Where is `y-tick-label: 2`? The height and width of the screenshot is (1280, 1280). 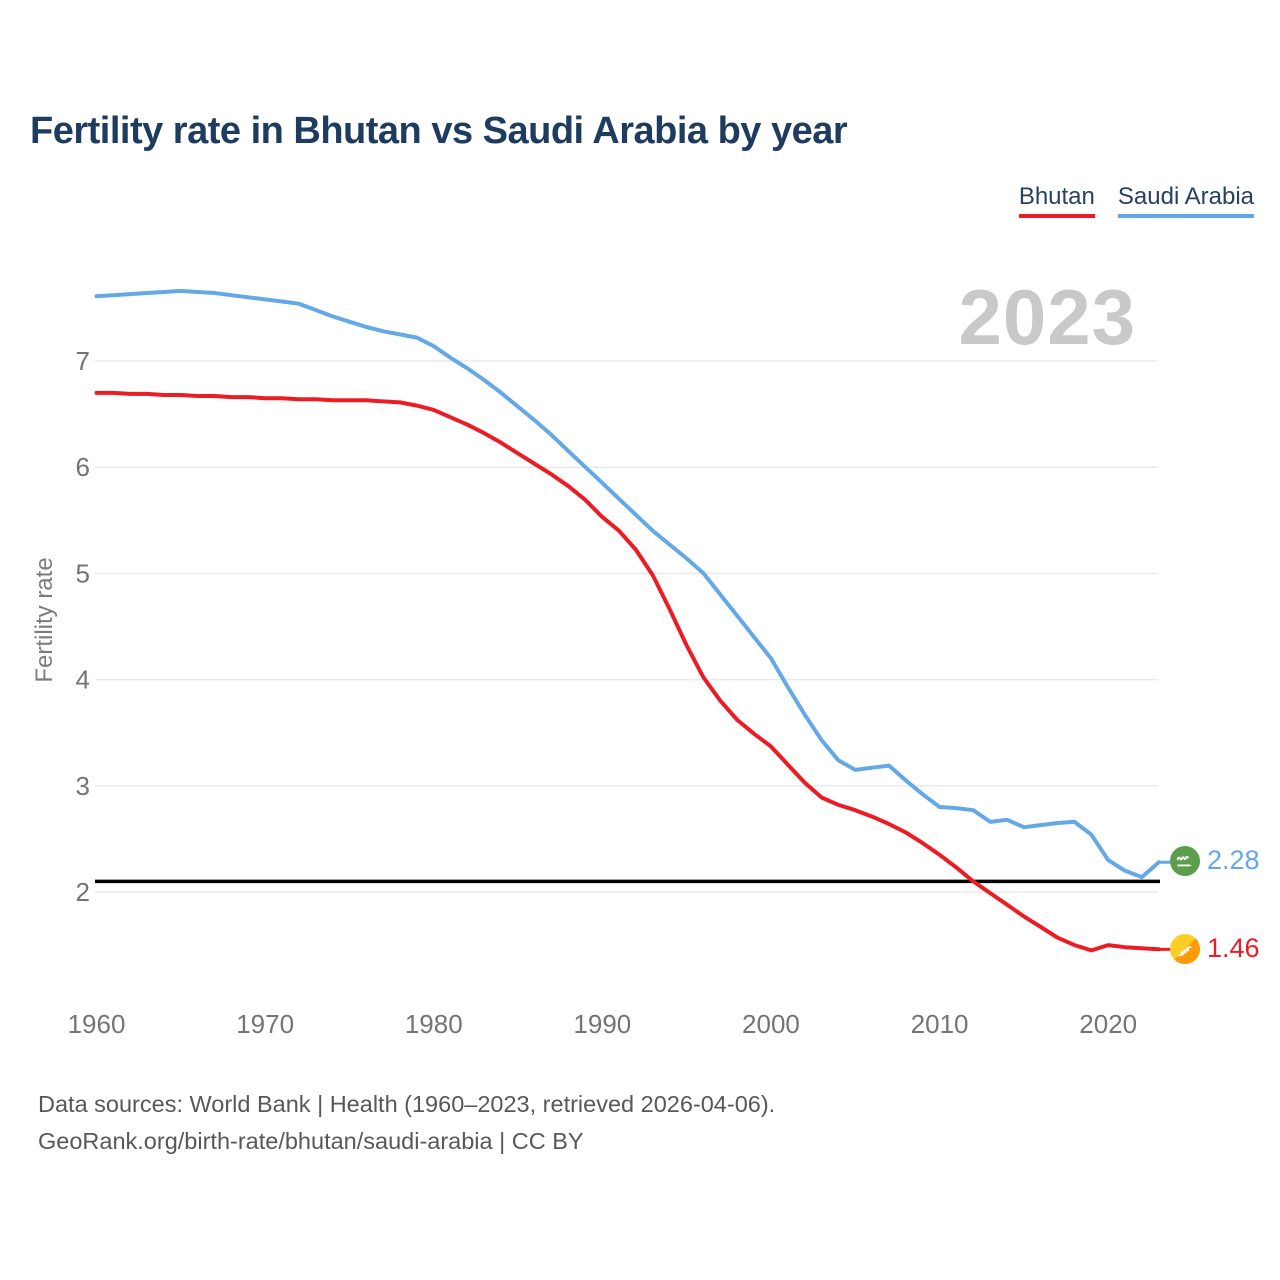 y-tick-label: 2 is located at coordinates (83, 892).